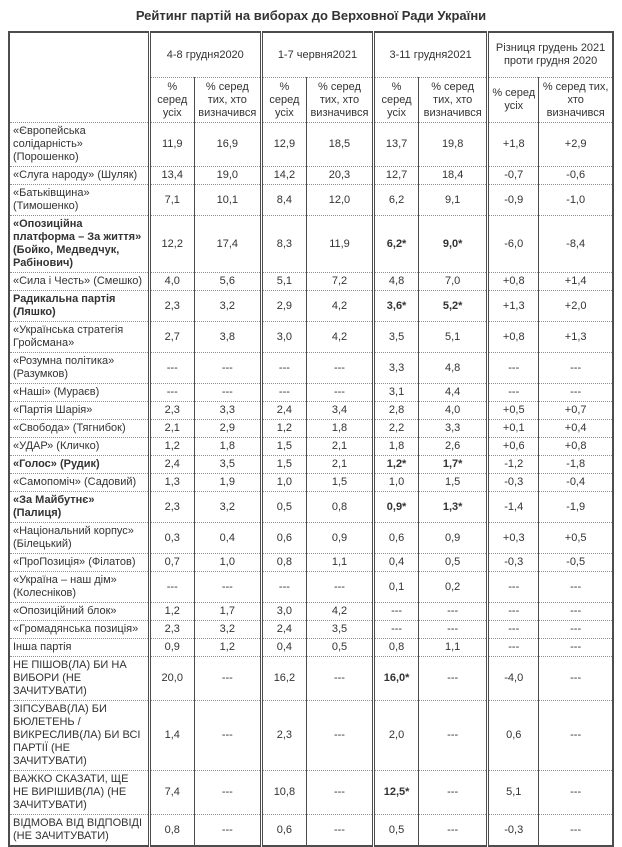 Image resolution: width=622 pixels, height=847 pixels. Describe the element at coordinates (340, 410) in the screenshot. I see `value-cell: 3,4` at that location.